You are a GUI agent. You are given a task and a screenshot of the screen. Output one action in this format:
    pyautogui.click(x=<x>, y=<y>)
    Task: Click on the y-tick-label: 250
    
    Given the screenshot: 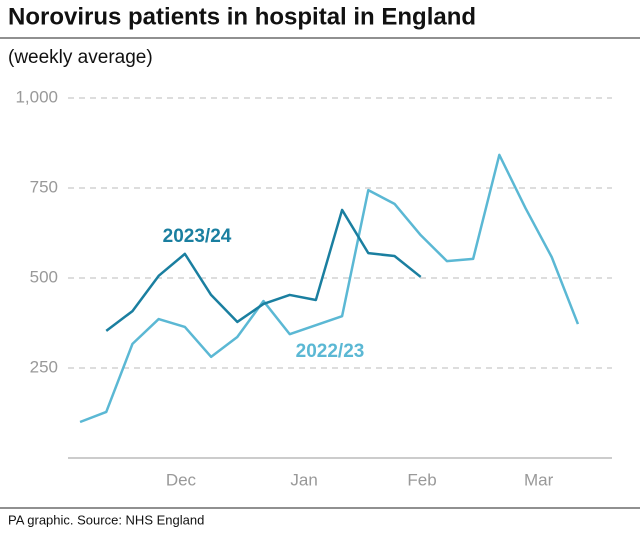 What is the action you would take?
    pyautogui.click(x=44, y=366)
    